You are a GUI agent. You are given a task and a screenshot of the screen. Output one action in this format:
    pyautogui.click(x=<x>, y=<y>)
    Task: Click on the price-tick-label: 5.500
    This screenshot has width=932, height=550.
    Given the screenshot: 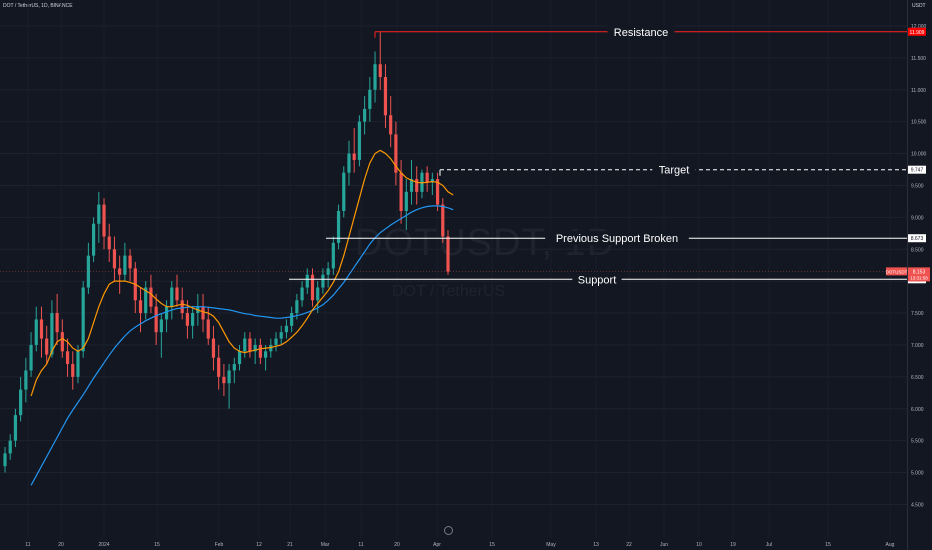 What is the action you would take?
    pyautogui.click(x=917, y=442)
    